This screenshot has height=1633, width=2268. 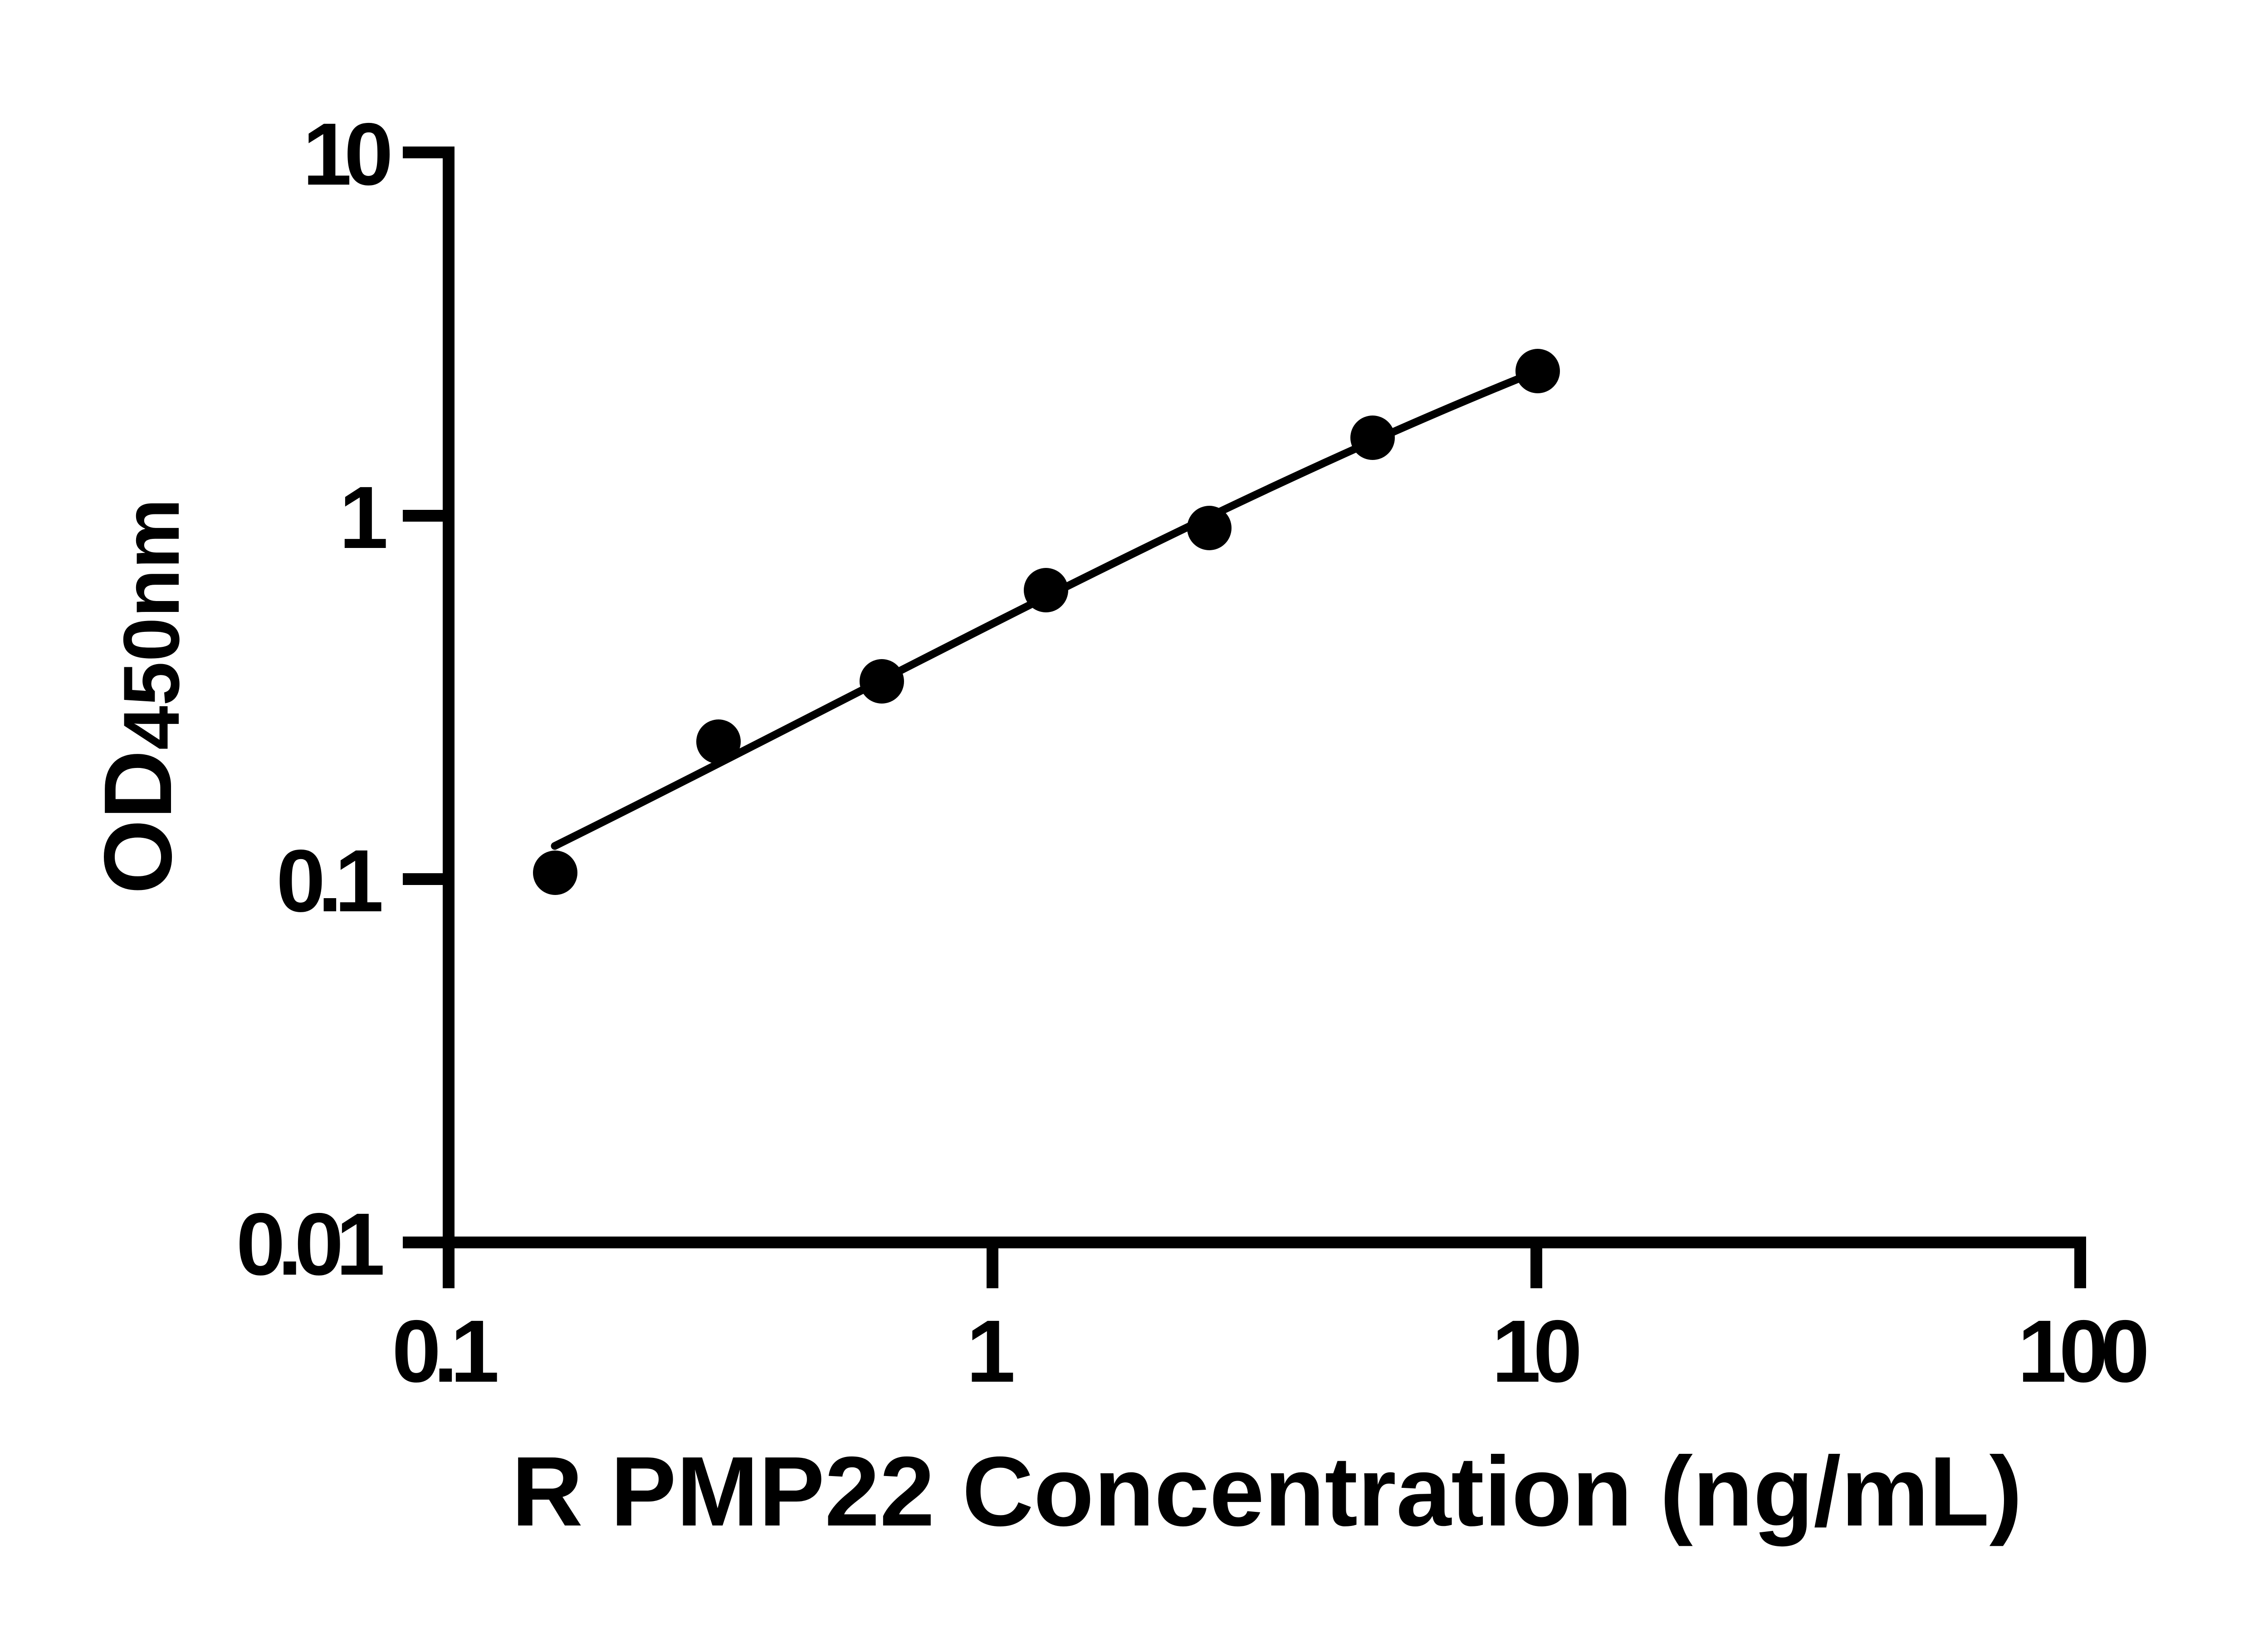 I want to click on svg-text: 100, so click(x=2082, y=1351).